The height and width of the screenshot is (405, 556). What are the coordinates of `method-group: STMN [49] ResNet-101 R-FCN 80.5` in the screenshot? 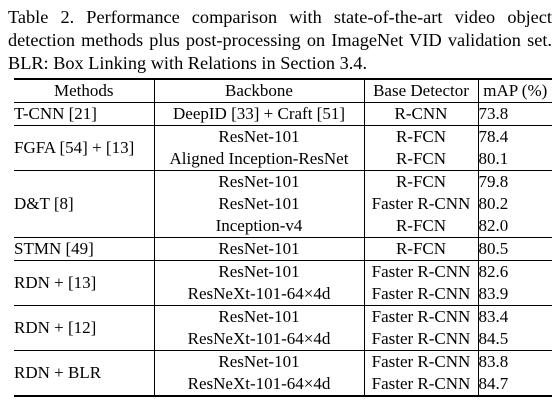 It's located at (283, 249).